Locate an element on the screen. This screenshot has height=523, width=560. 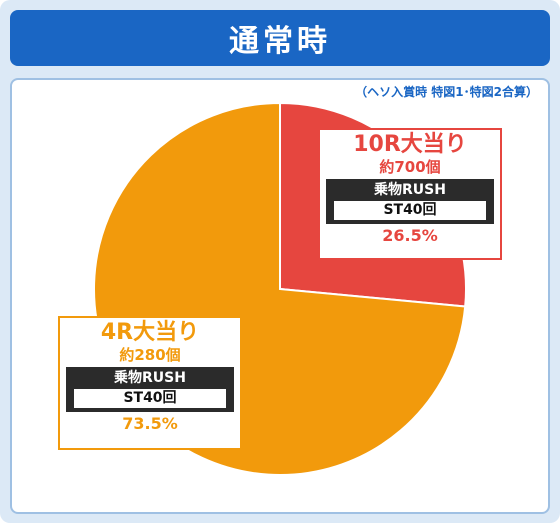
st-label-4r: ST40回 is located at coordinates (150, 398).